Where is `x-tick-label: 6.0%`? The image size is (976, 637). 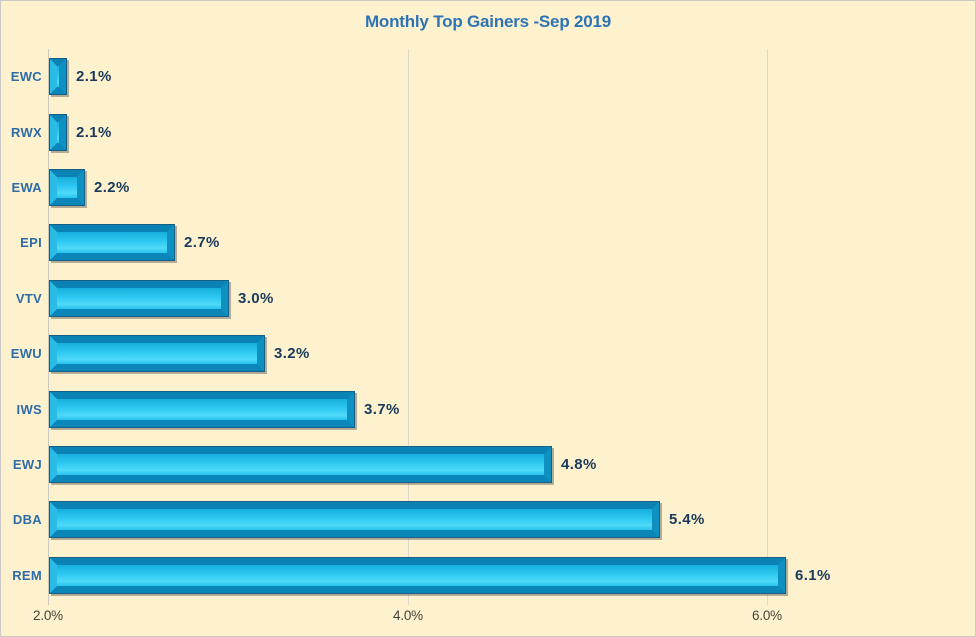 x-tick-label: 6.0% is located at coordinates (767, 615).